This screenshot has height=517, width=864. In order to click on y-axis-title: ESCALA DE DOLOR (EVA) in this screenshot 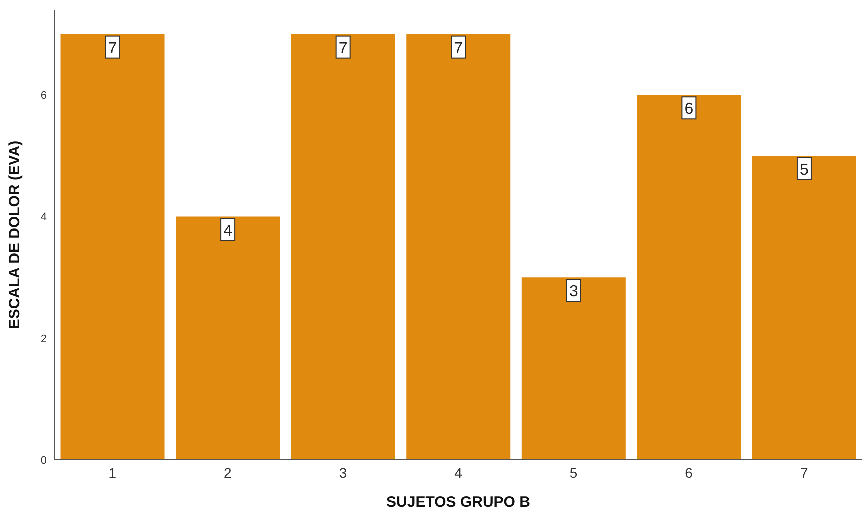, I will do `click(15, 235)`.